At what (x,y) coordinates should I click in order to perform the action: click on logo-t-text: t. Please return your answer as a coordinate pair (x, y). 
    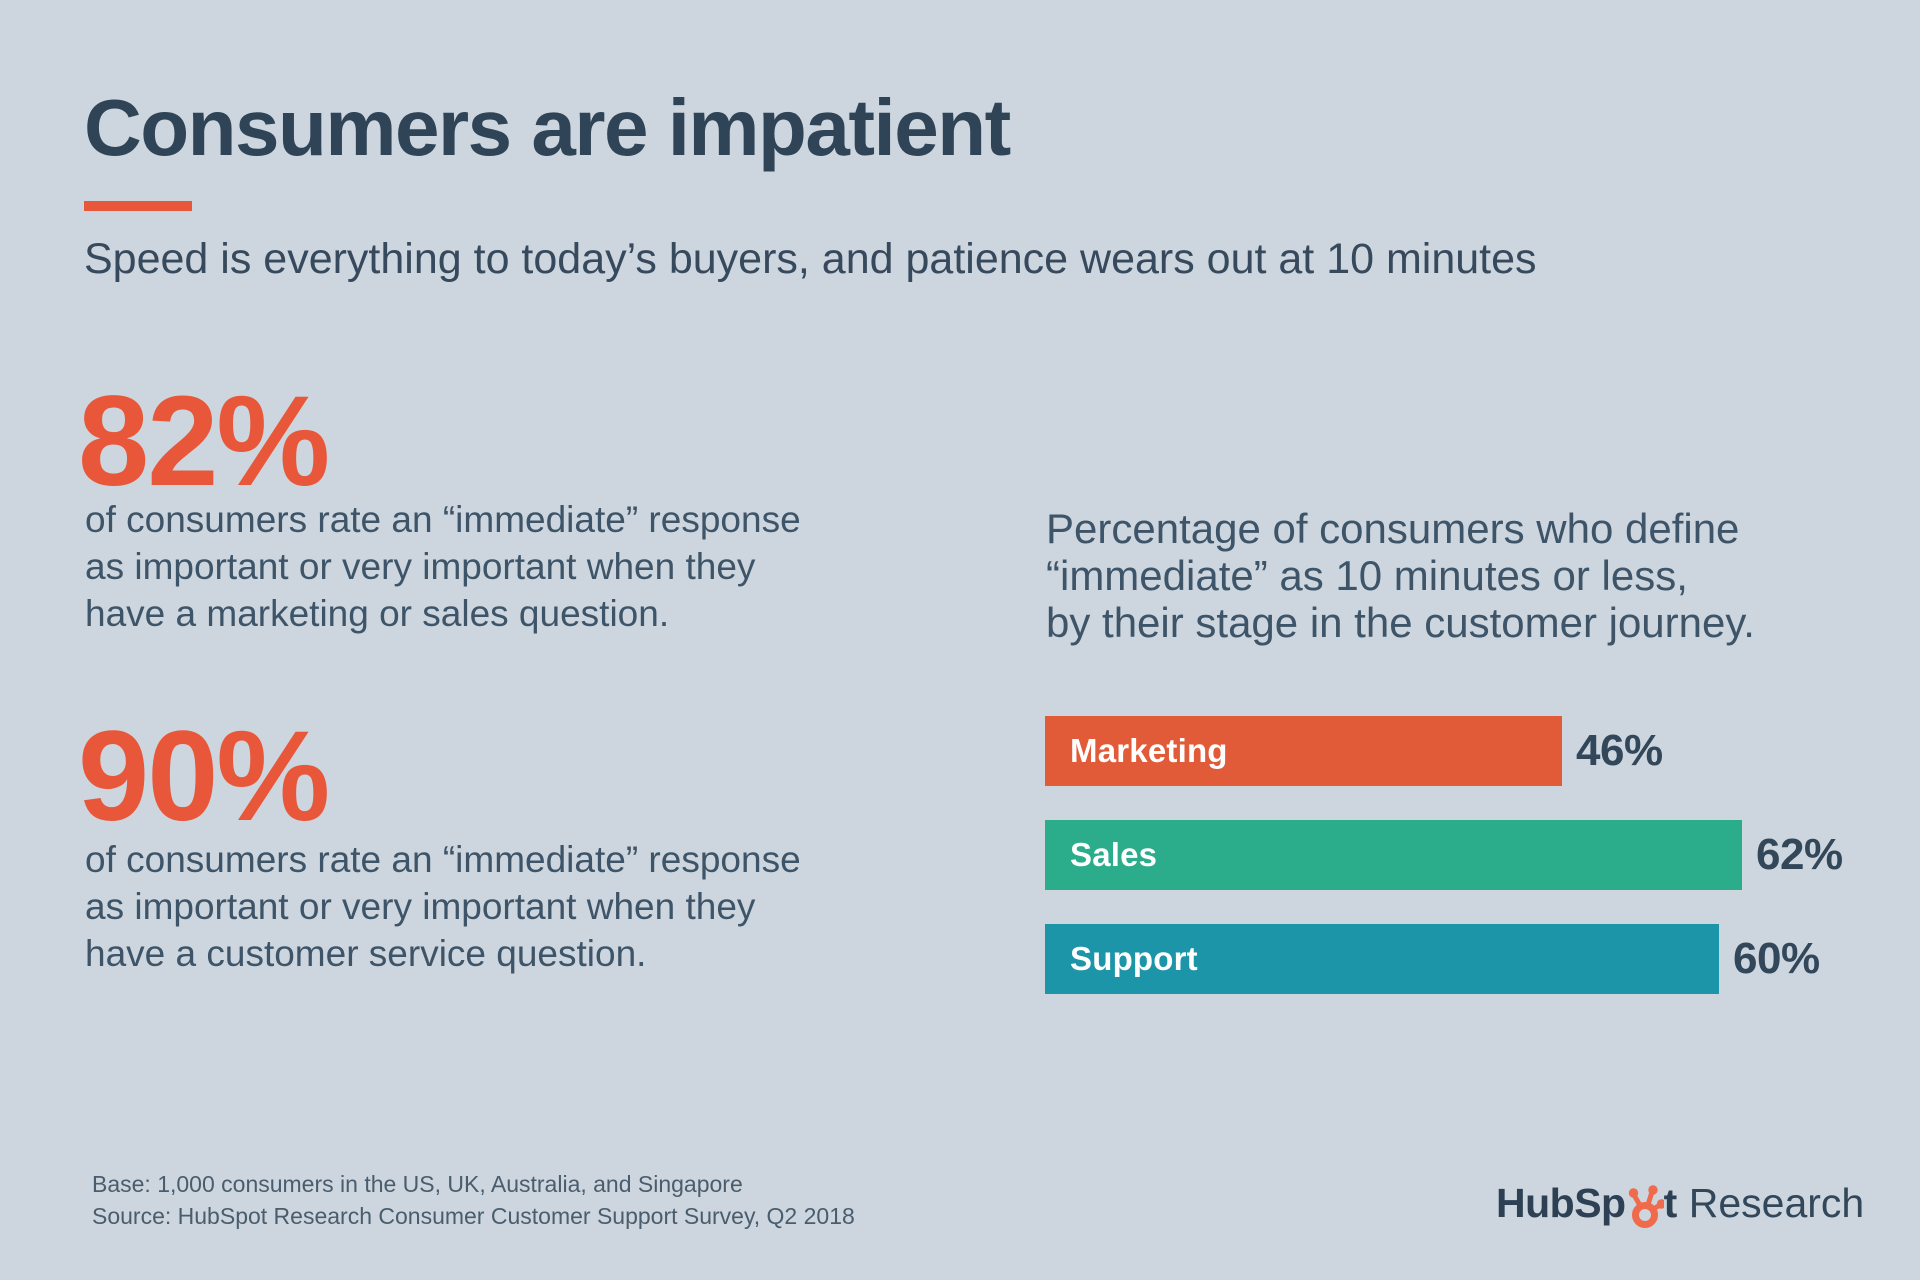
    Looking at the image, I should click on (1670, 1203).